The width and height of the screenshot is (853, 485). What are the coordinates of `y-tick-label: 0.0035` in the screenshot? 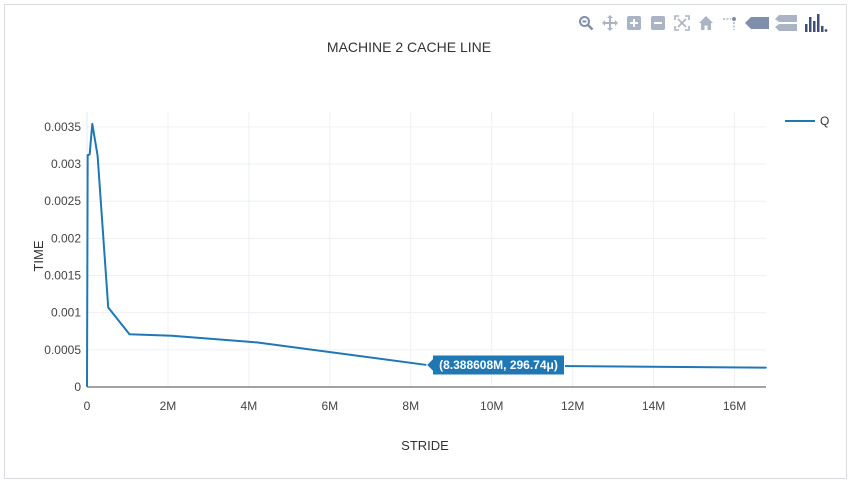 It's located at (62, 127).